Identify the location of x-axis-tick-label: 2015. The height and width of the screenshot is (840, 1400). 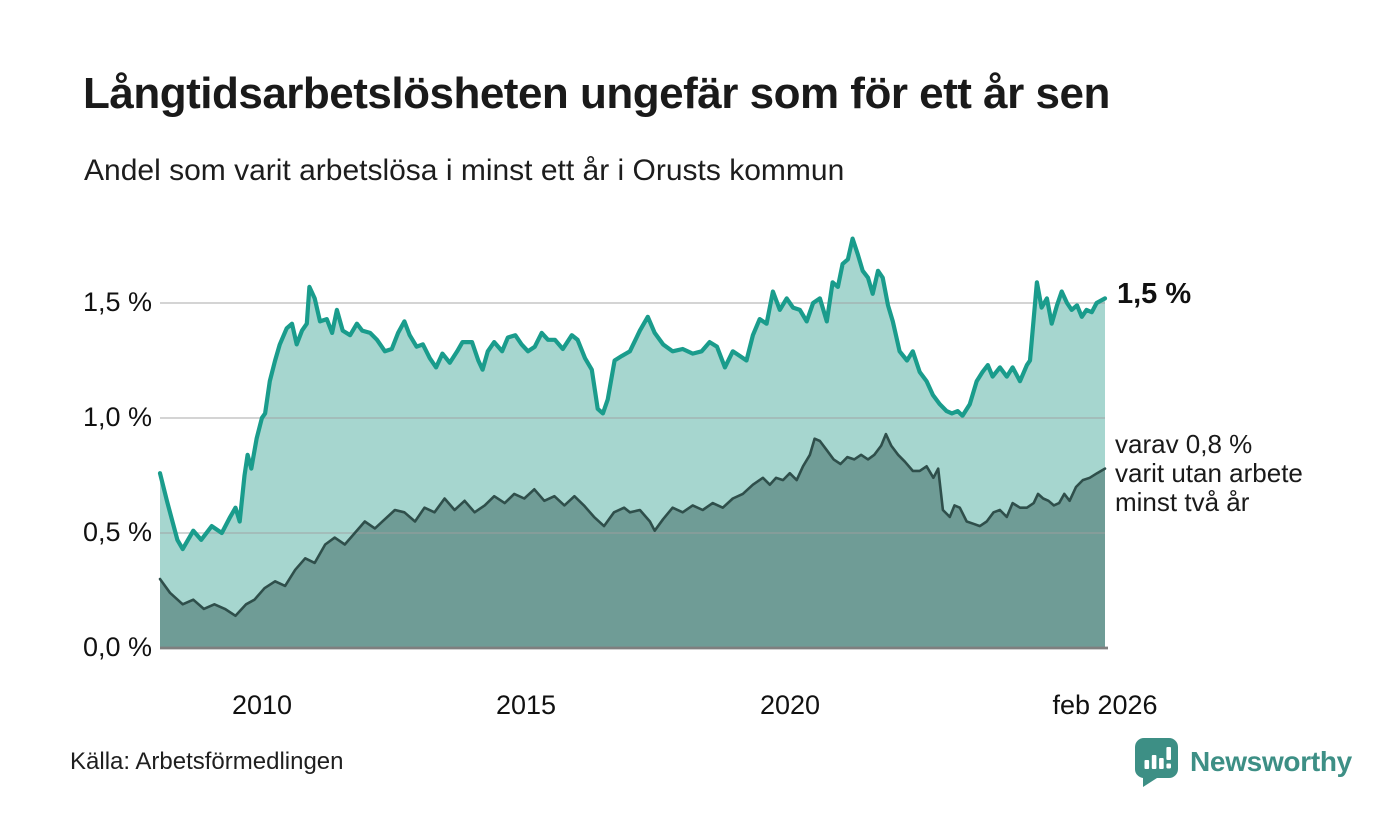
(526, 705).